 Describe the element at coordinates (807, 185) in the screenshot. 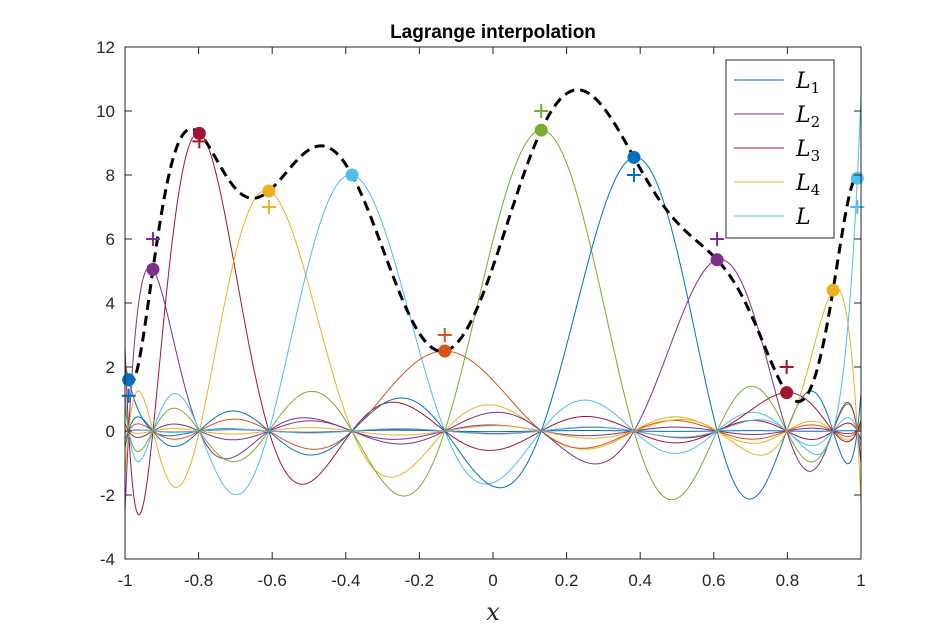

I see `legend-label: L4` at that location.